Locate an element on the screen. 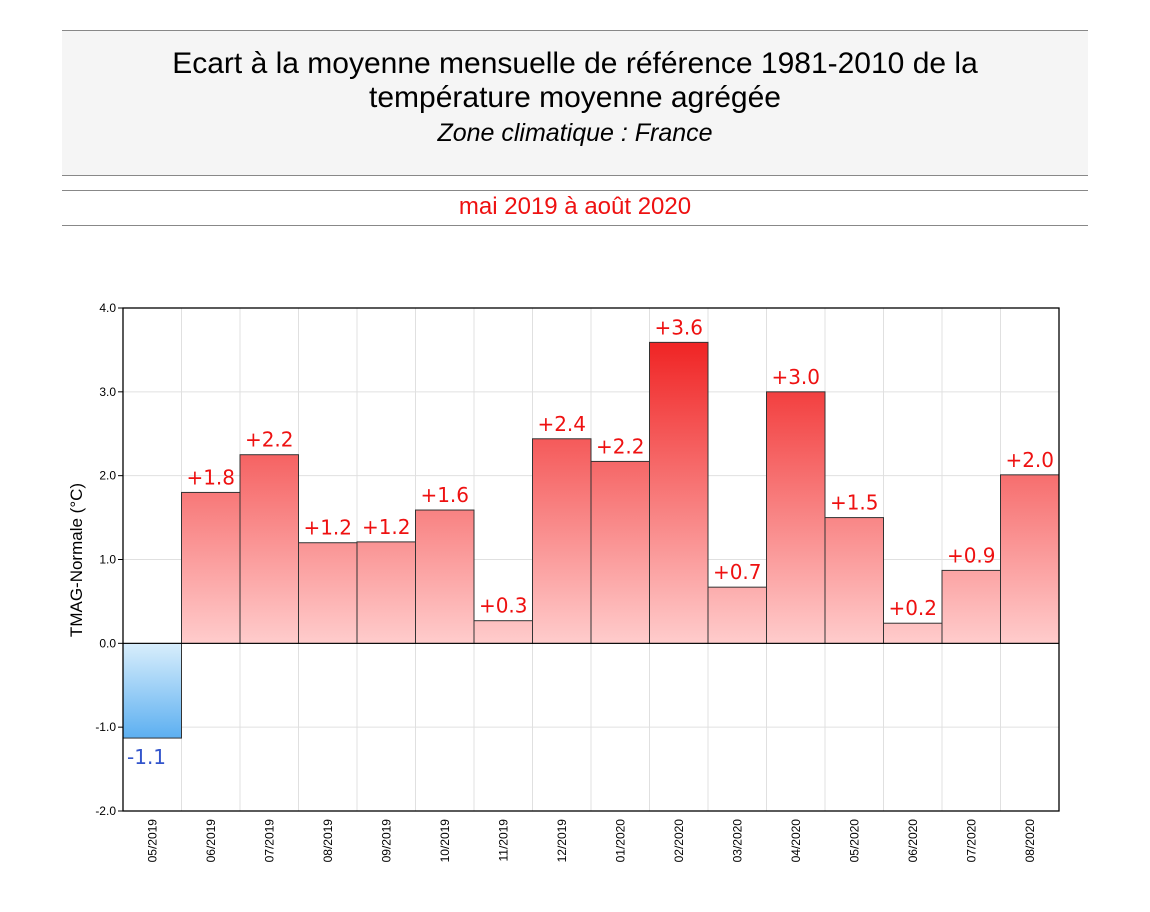 The height and width of the screenshot is (912, 1150). x-tick-label: 02/2020 is located at coordinates (679, 841).